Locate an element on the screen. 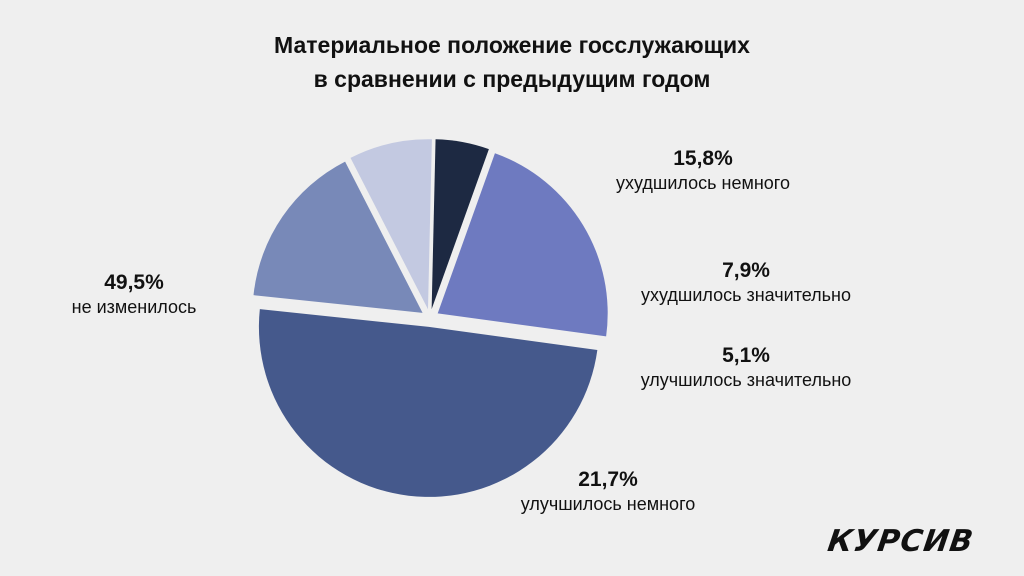 The height and width of the screenshot is (576, 1024). slice-name: ухудшилось значительно is located at coordinates (746, 295).